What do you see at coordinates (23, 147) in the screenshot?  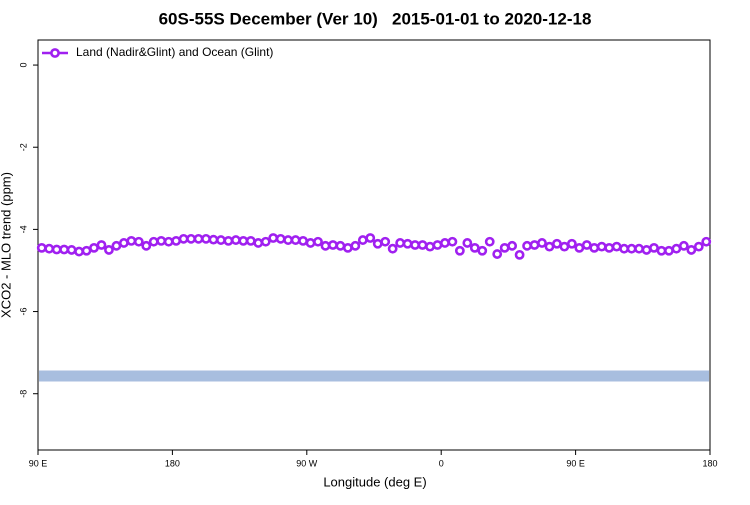 I see `y-tick-label: -2` at bounding box center [23, 147].